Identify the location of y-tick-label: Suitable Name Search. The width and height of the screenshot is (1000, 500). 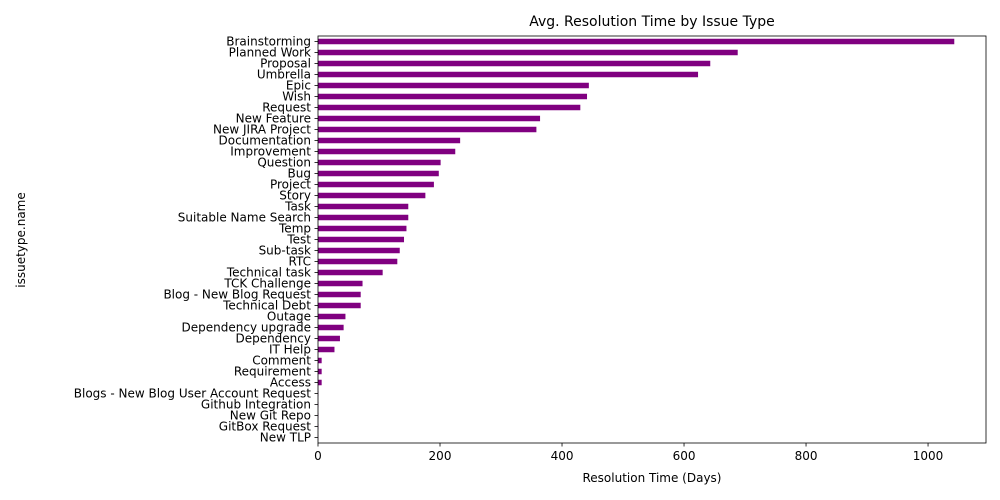
(244, 218).